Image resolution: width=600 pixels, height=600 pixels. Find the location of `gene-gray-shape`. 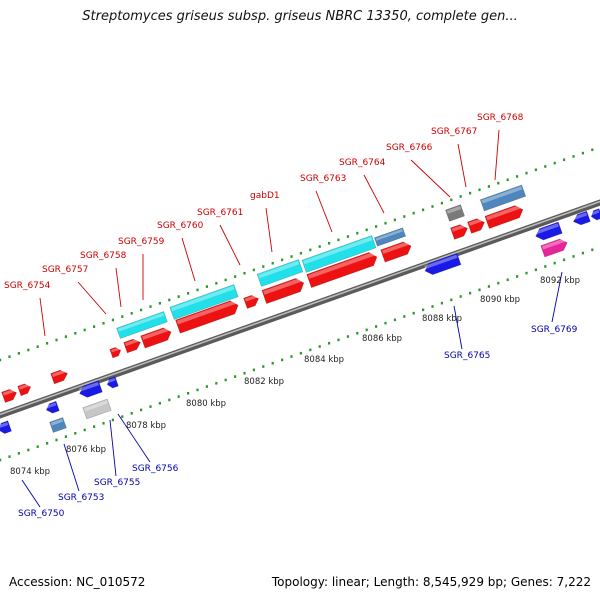

gene-gray-shape is located at coordinates (455, 213).